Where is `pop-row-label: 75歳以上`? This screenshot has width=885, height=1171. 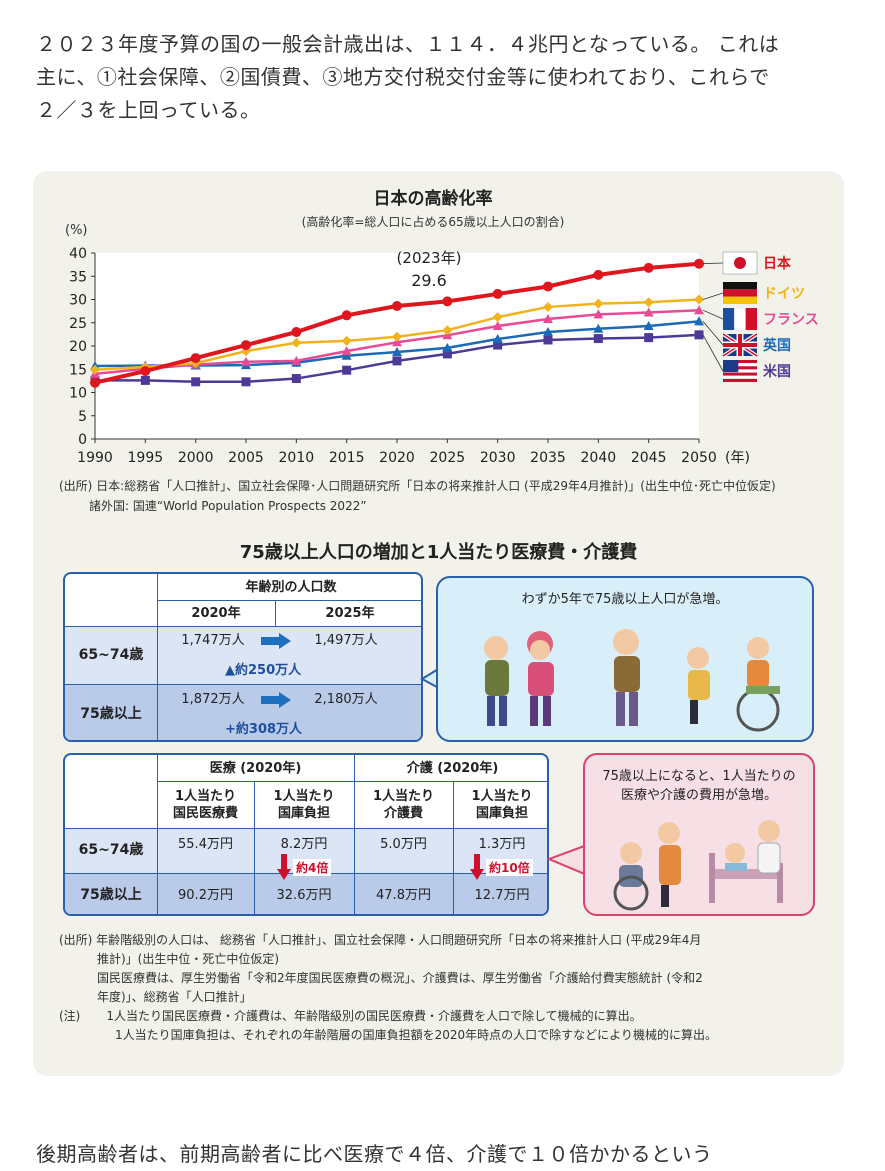 pop-row-label: 75歳以上 is located at coordinates (111, 713).